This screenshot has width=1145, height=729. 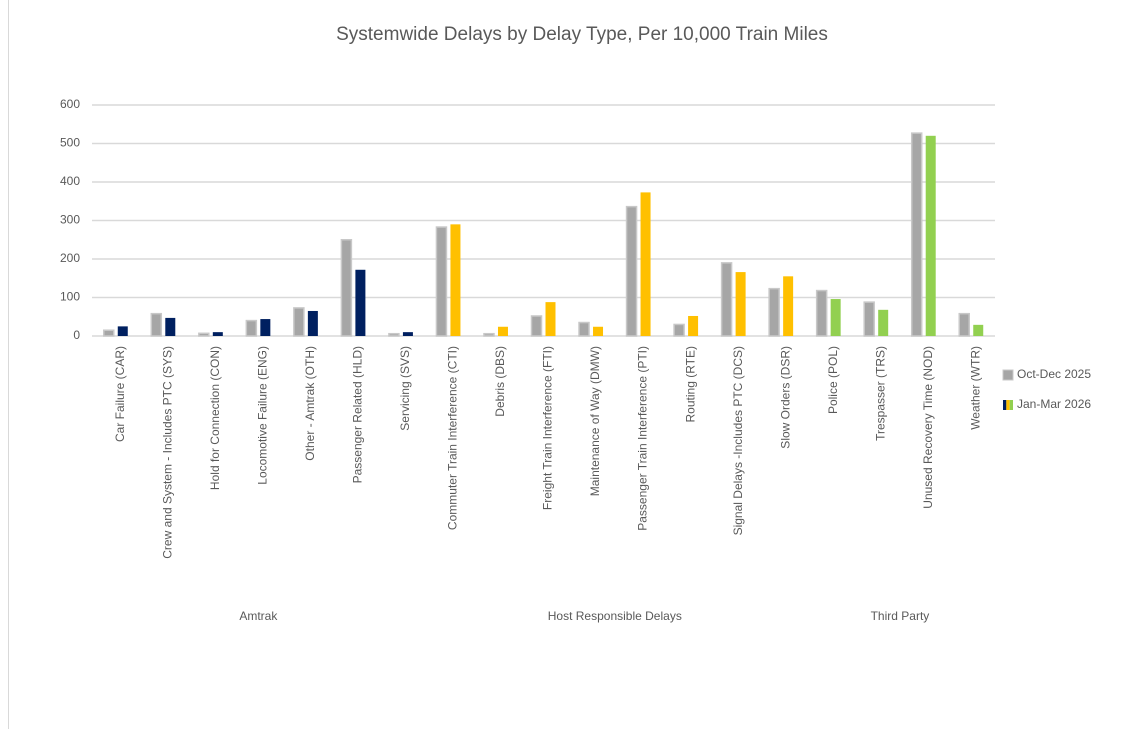 I want to click on x-tick-label: Police (POL), so click(x=833, y=380).